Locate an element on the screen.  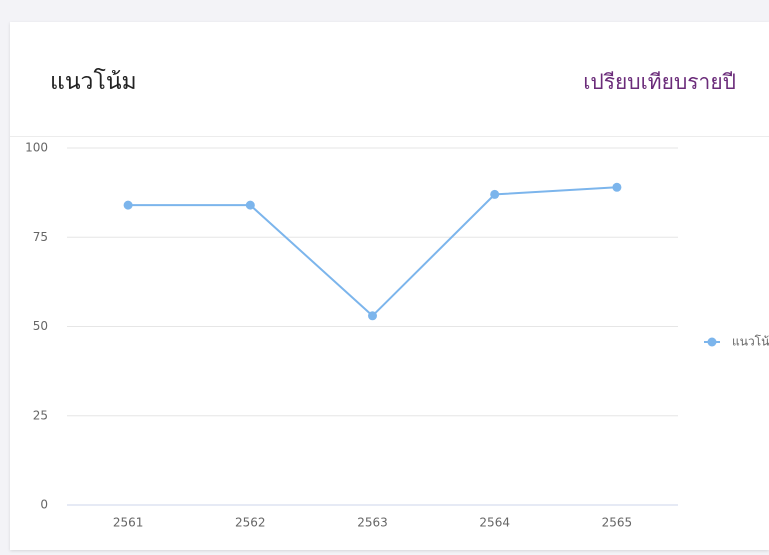
y-tick-label: 100 is located at coordinates (36, 148).